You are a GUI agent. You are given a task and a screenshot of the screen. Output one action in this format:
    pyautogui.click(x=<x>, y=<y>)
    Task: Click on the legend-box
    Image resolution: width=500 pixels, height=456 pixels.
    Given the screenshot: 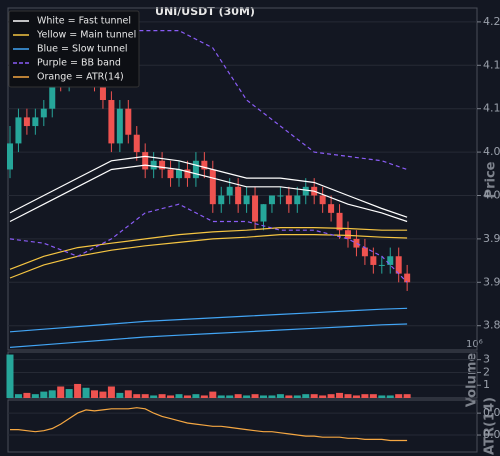 What is the action you would take?
    pyautogui.click(x=74, y=49)
    